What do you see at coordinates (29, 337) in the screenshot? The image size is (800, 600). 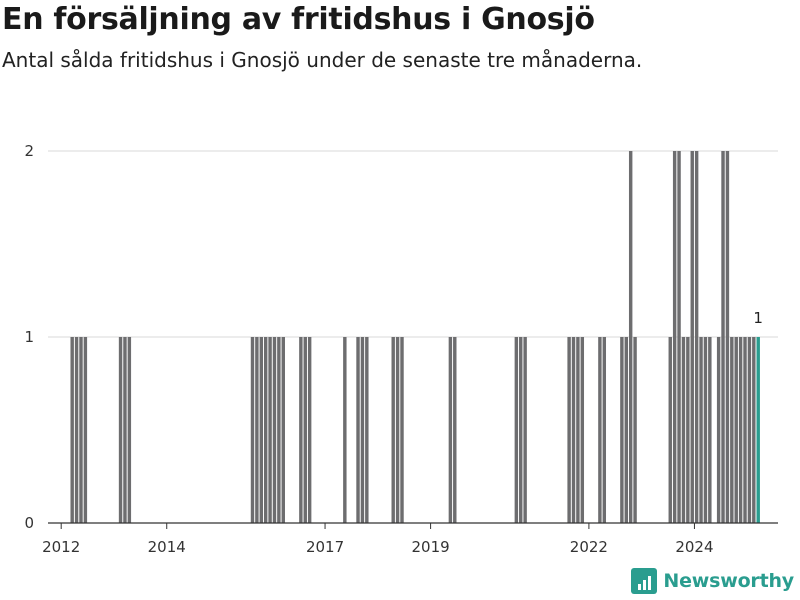 I see `y-tick-label: 1` at bounding box center [29, 337].